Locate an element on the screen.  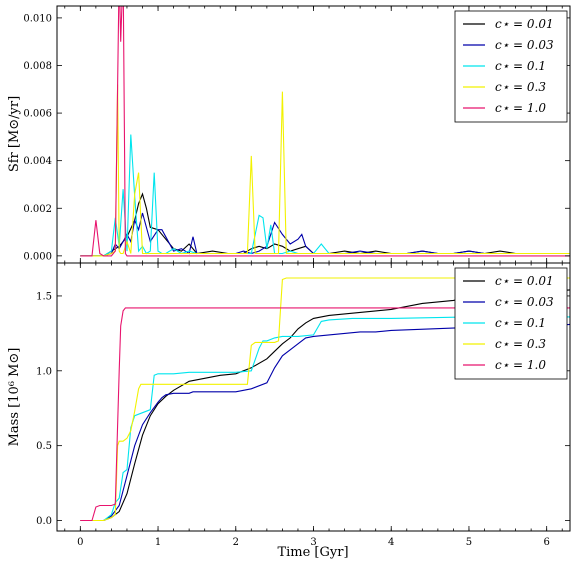
mass-legend-label: c⋆ = 0.3 is located at coordinates (520, 344).